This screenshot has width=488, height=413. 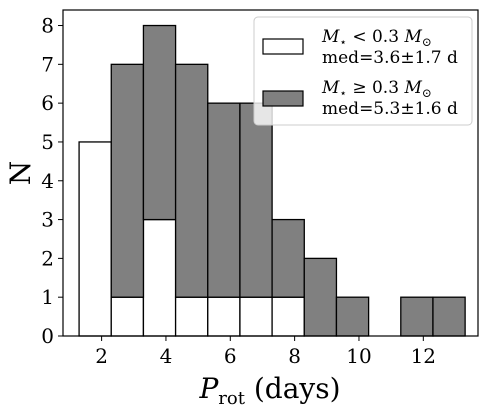 What do you see at coordinates (390, 109) in the screenshot?
I see `legend-median-high-mass: med=5.3±1.6 d` at bounding box center [390, 109].